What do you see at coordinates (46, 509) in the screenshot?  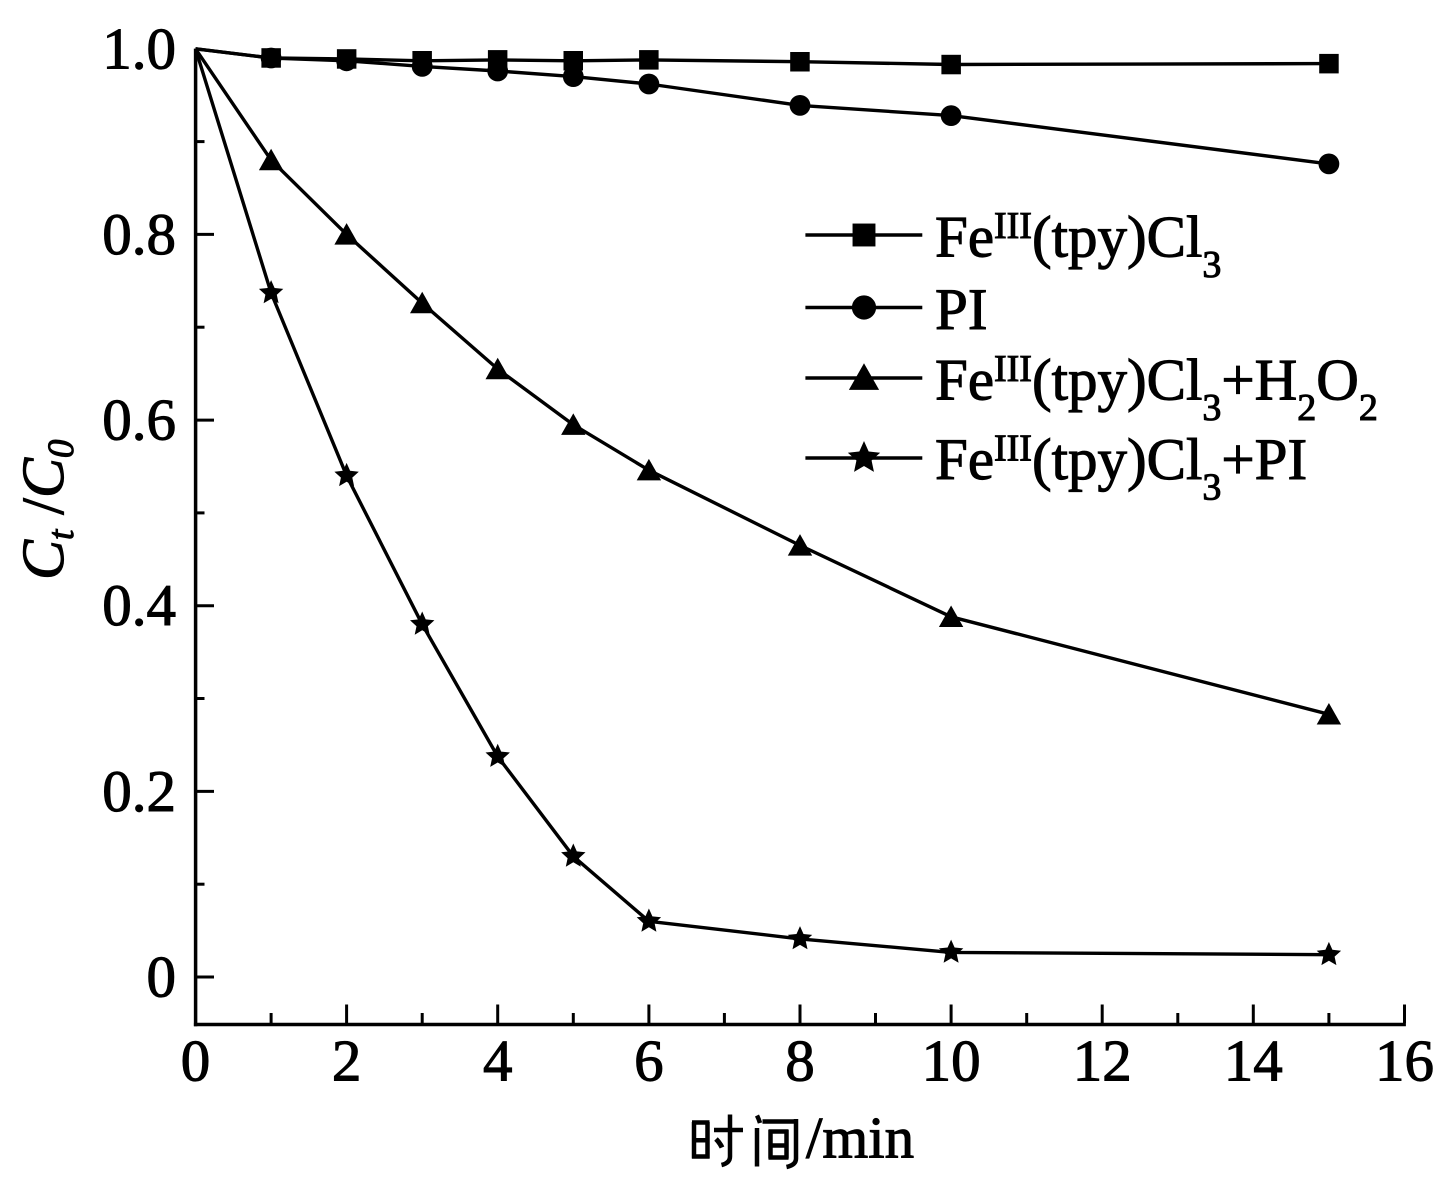 I see `svg-text: Ct /C0` at bounding box center [46, 509].